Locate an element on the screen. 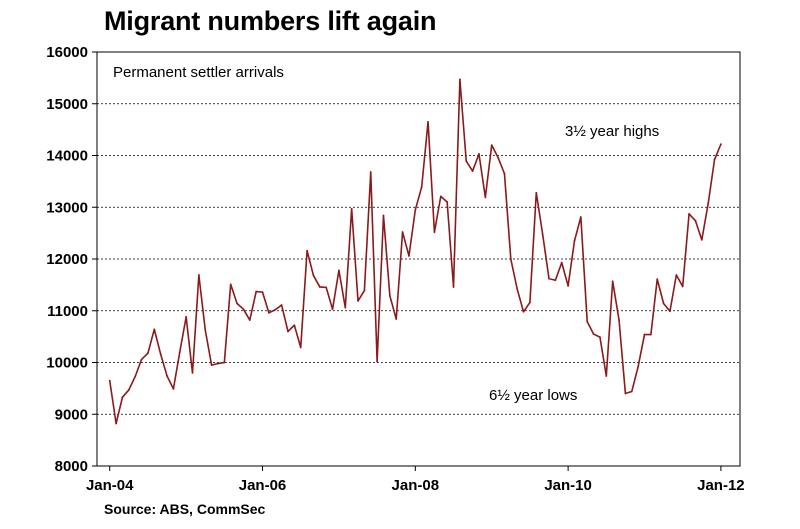 This screenshot has width=800, height=529. x-tick-label: Jan-06 is located at coordinates (263, 485).